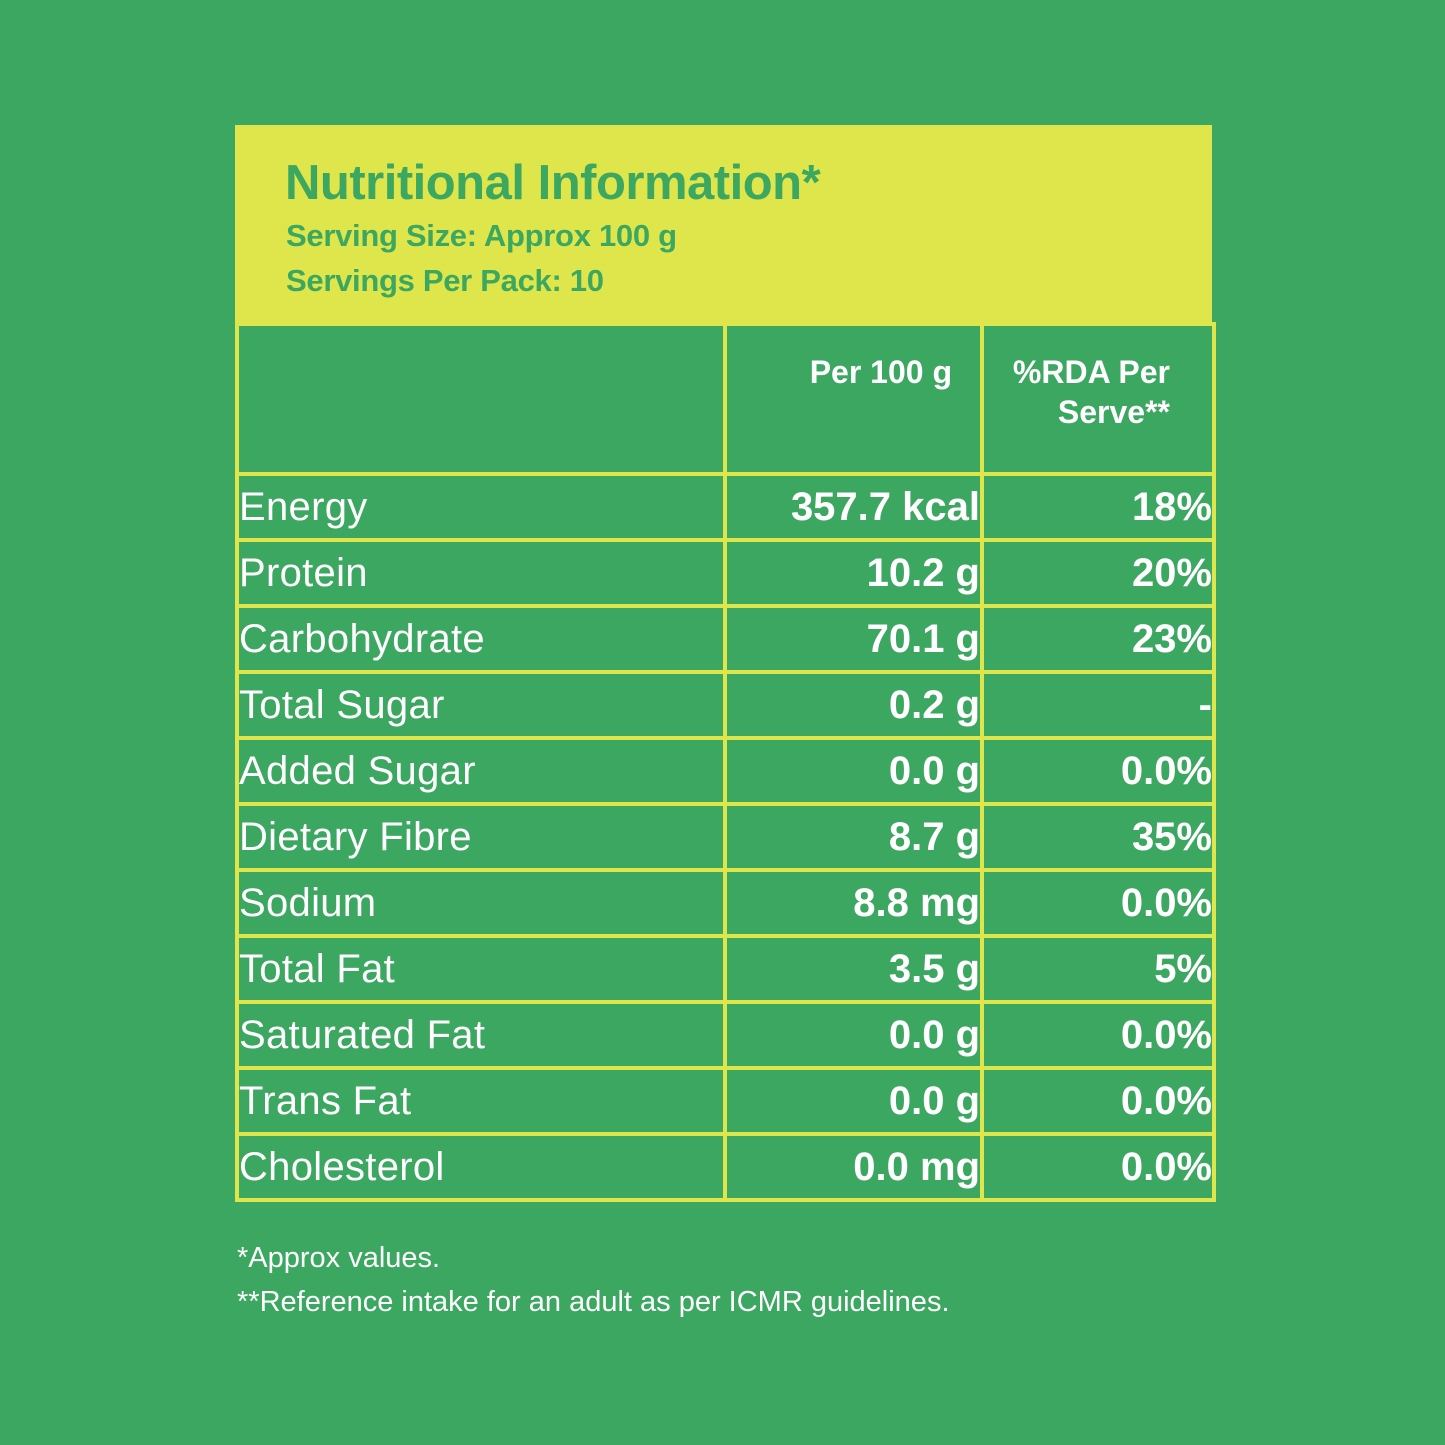 The width and height of the screenshot is (1445, 1445). Describe the element at coordinates (853, 399) in the screenshot. I see `column-header-per-100g: Per 100 g` at that location.